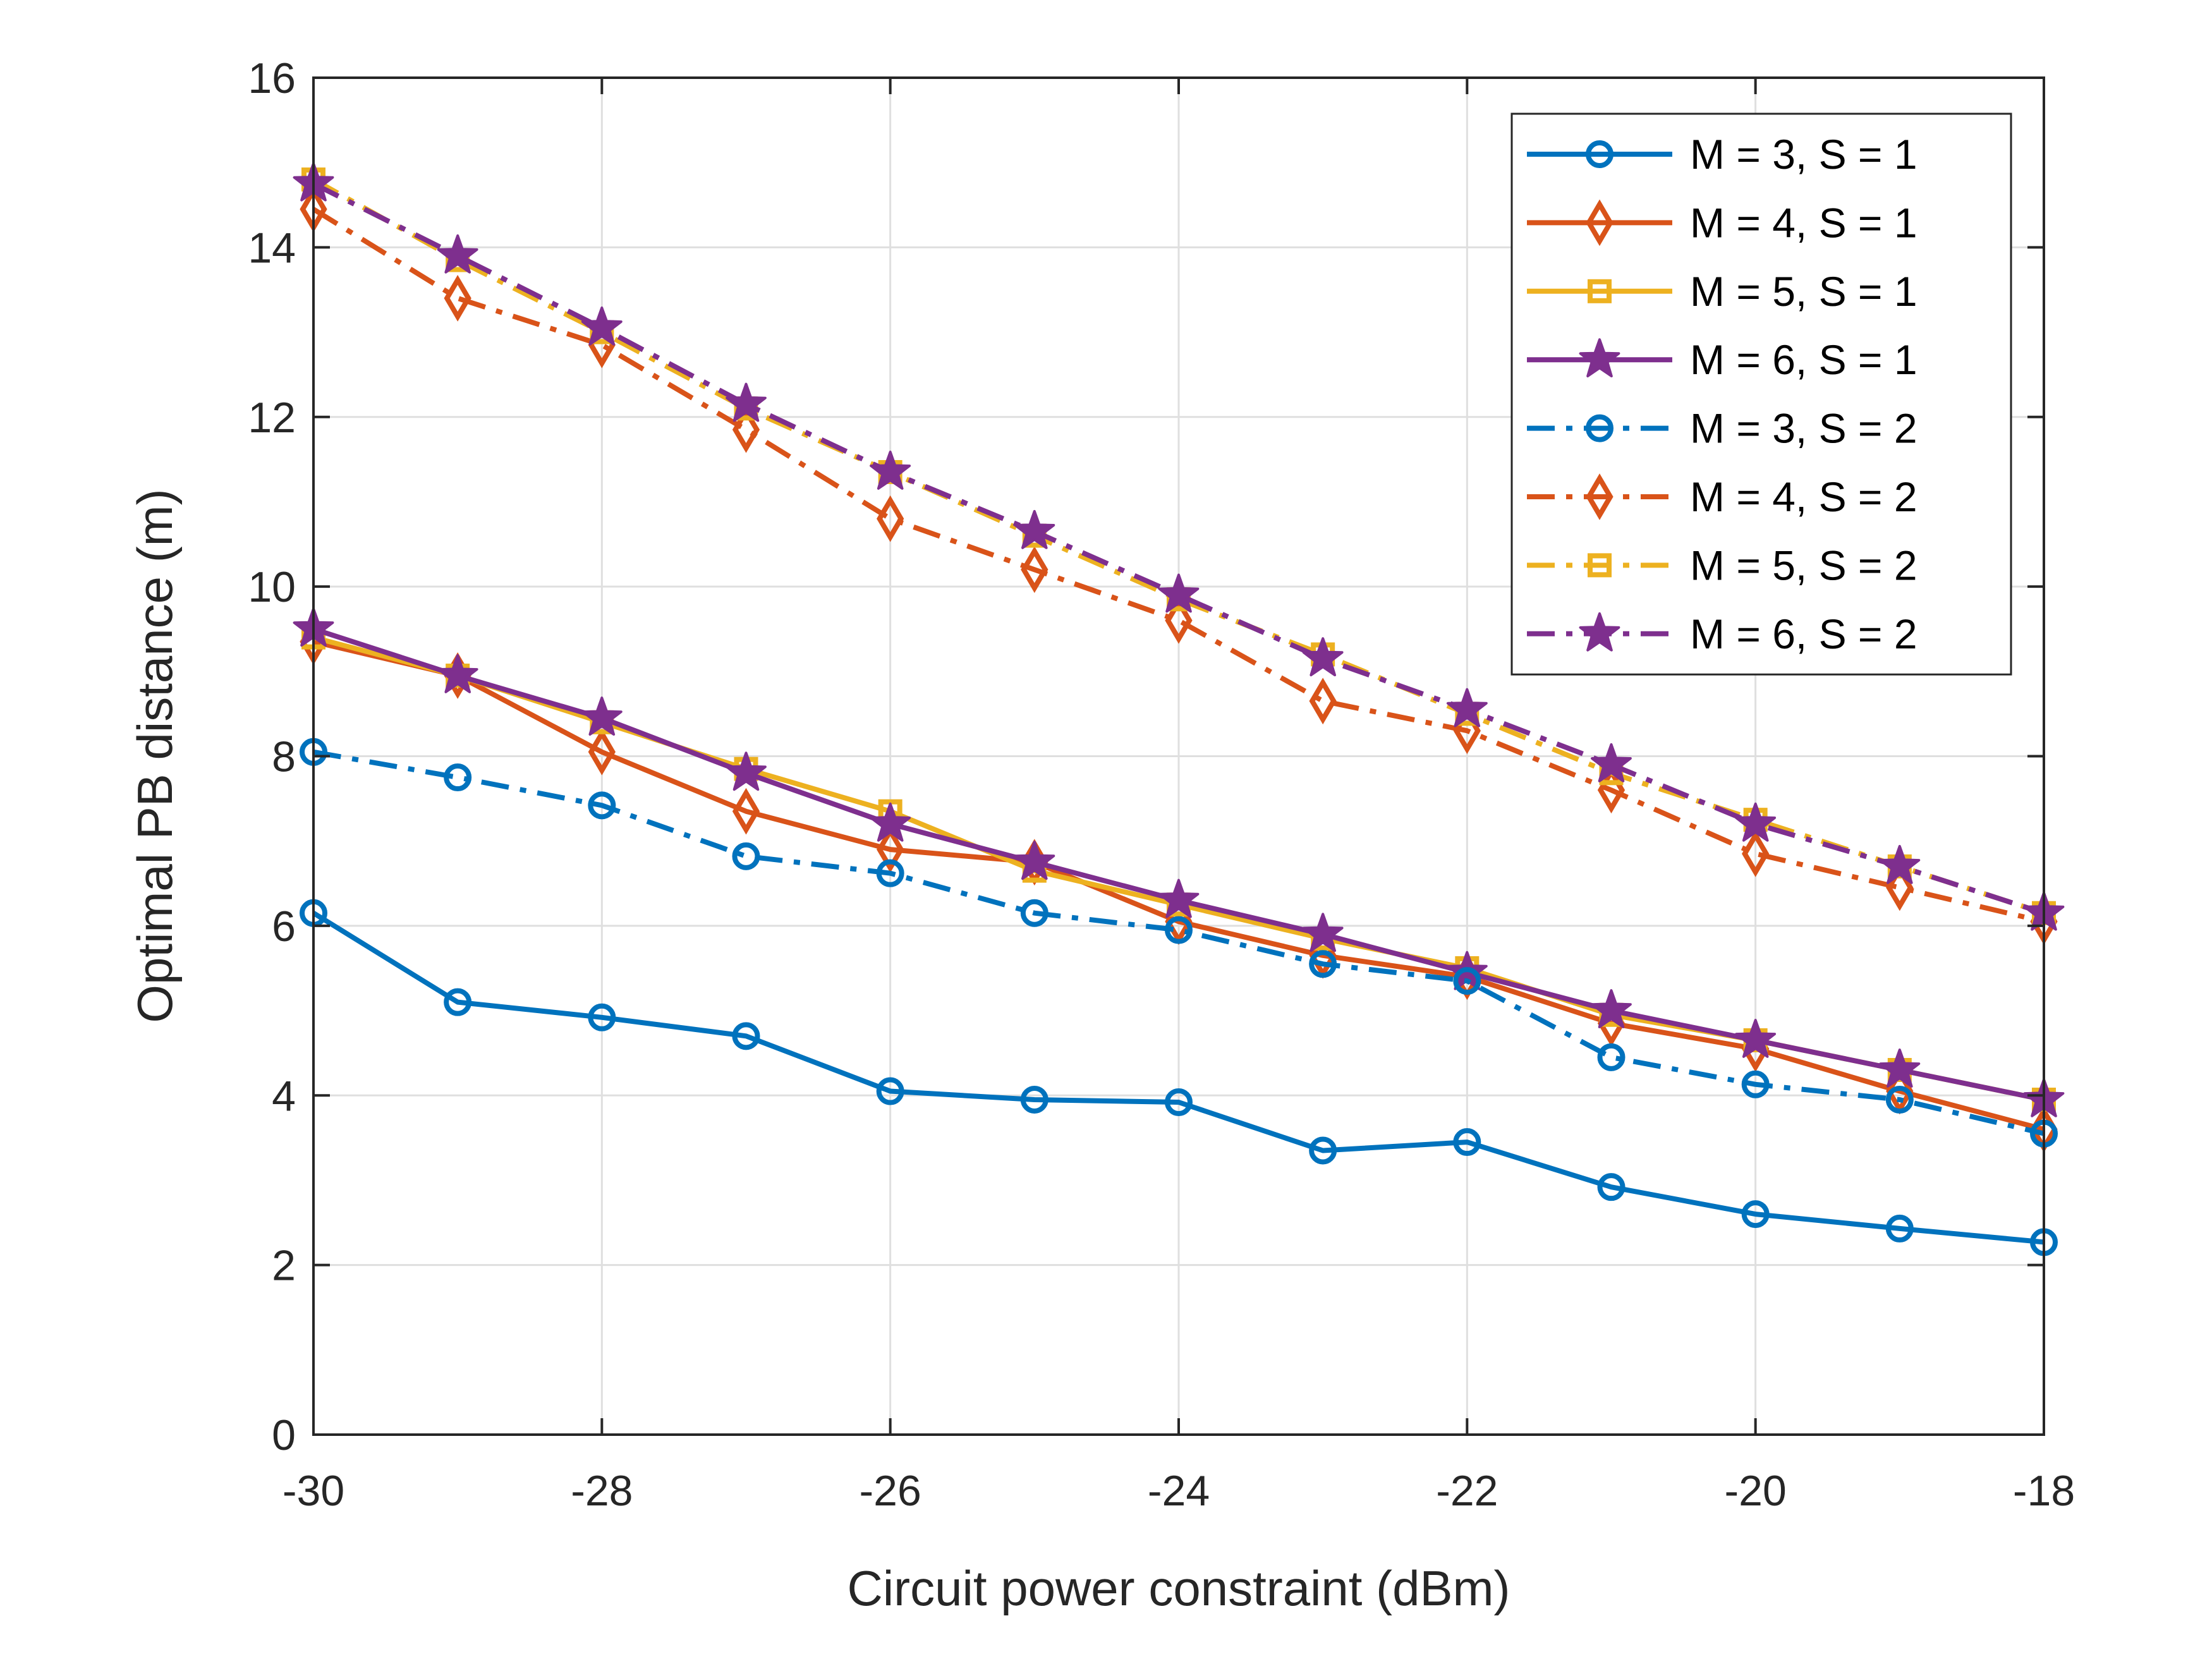 This screenshot has height=1659, width=2212. I want to click on legend-item: M = 5, S = 1, so click(1722, 291).